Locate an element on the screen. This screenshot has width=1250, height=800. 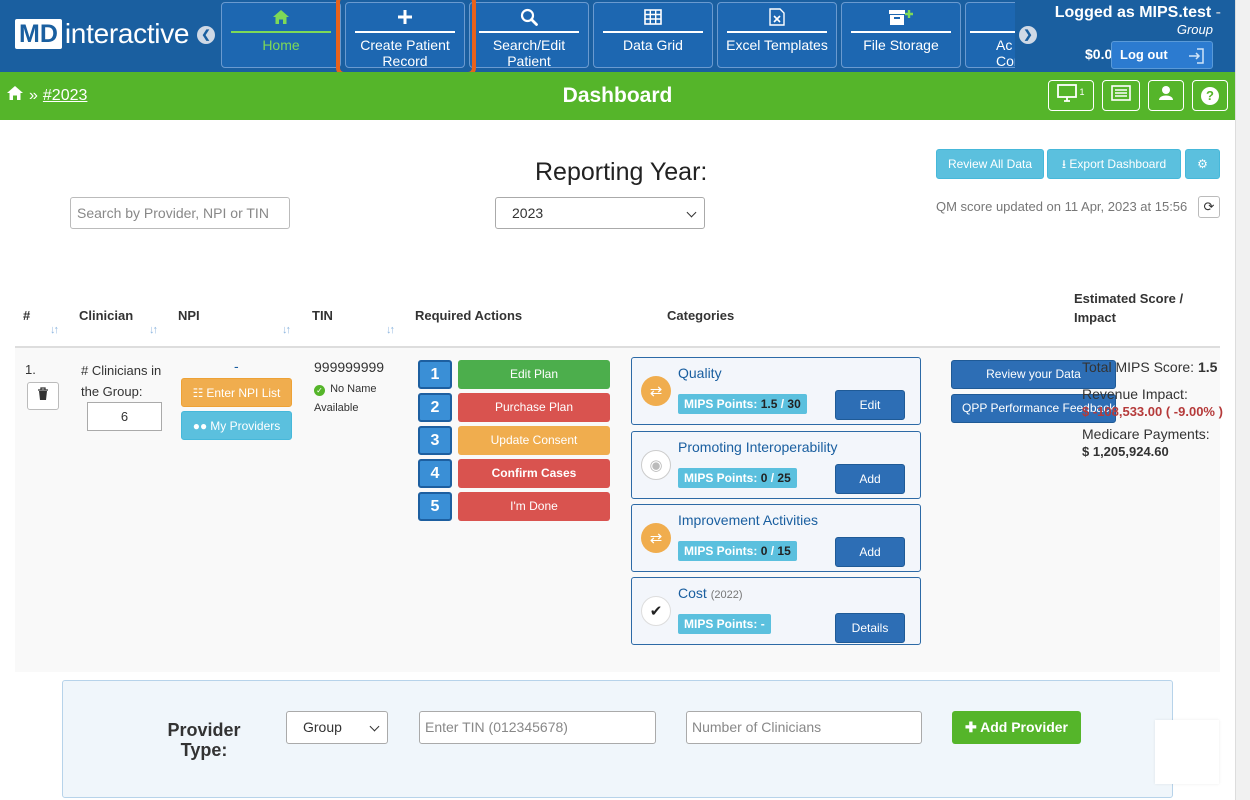
provider-type-label: Provider Type: is located at coordinates (204, 740).